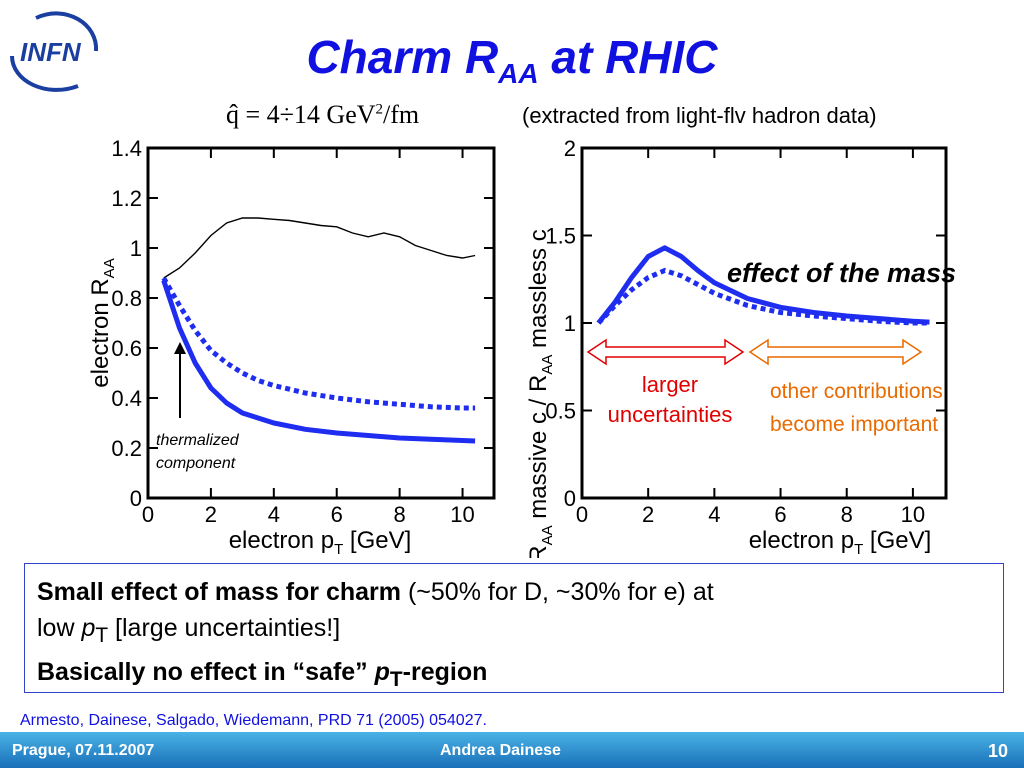 The image size is (1024, 768). I want to click on ratio-xtick-label: 2, so click(648, 514).